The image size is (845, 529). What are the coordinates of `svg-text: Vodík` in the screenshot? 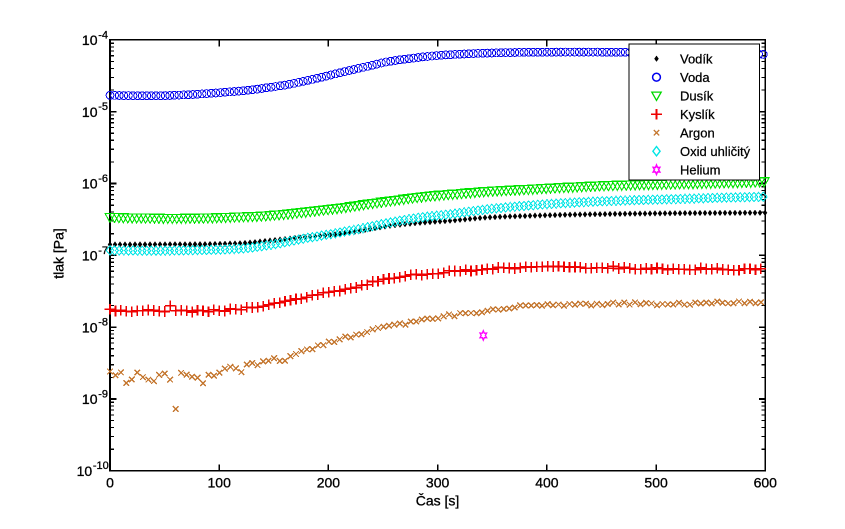 It's located at (696, 58).